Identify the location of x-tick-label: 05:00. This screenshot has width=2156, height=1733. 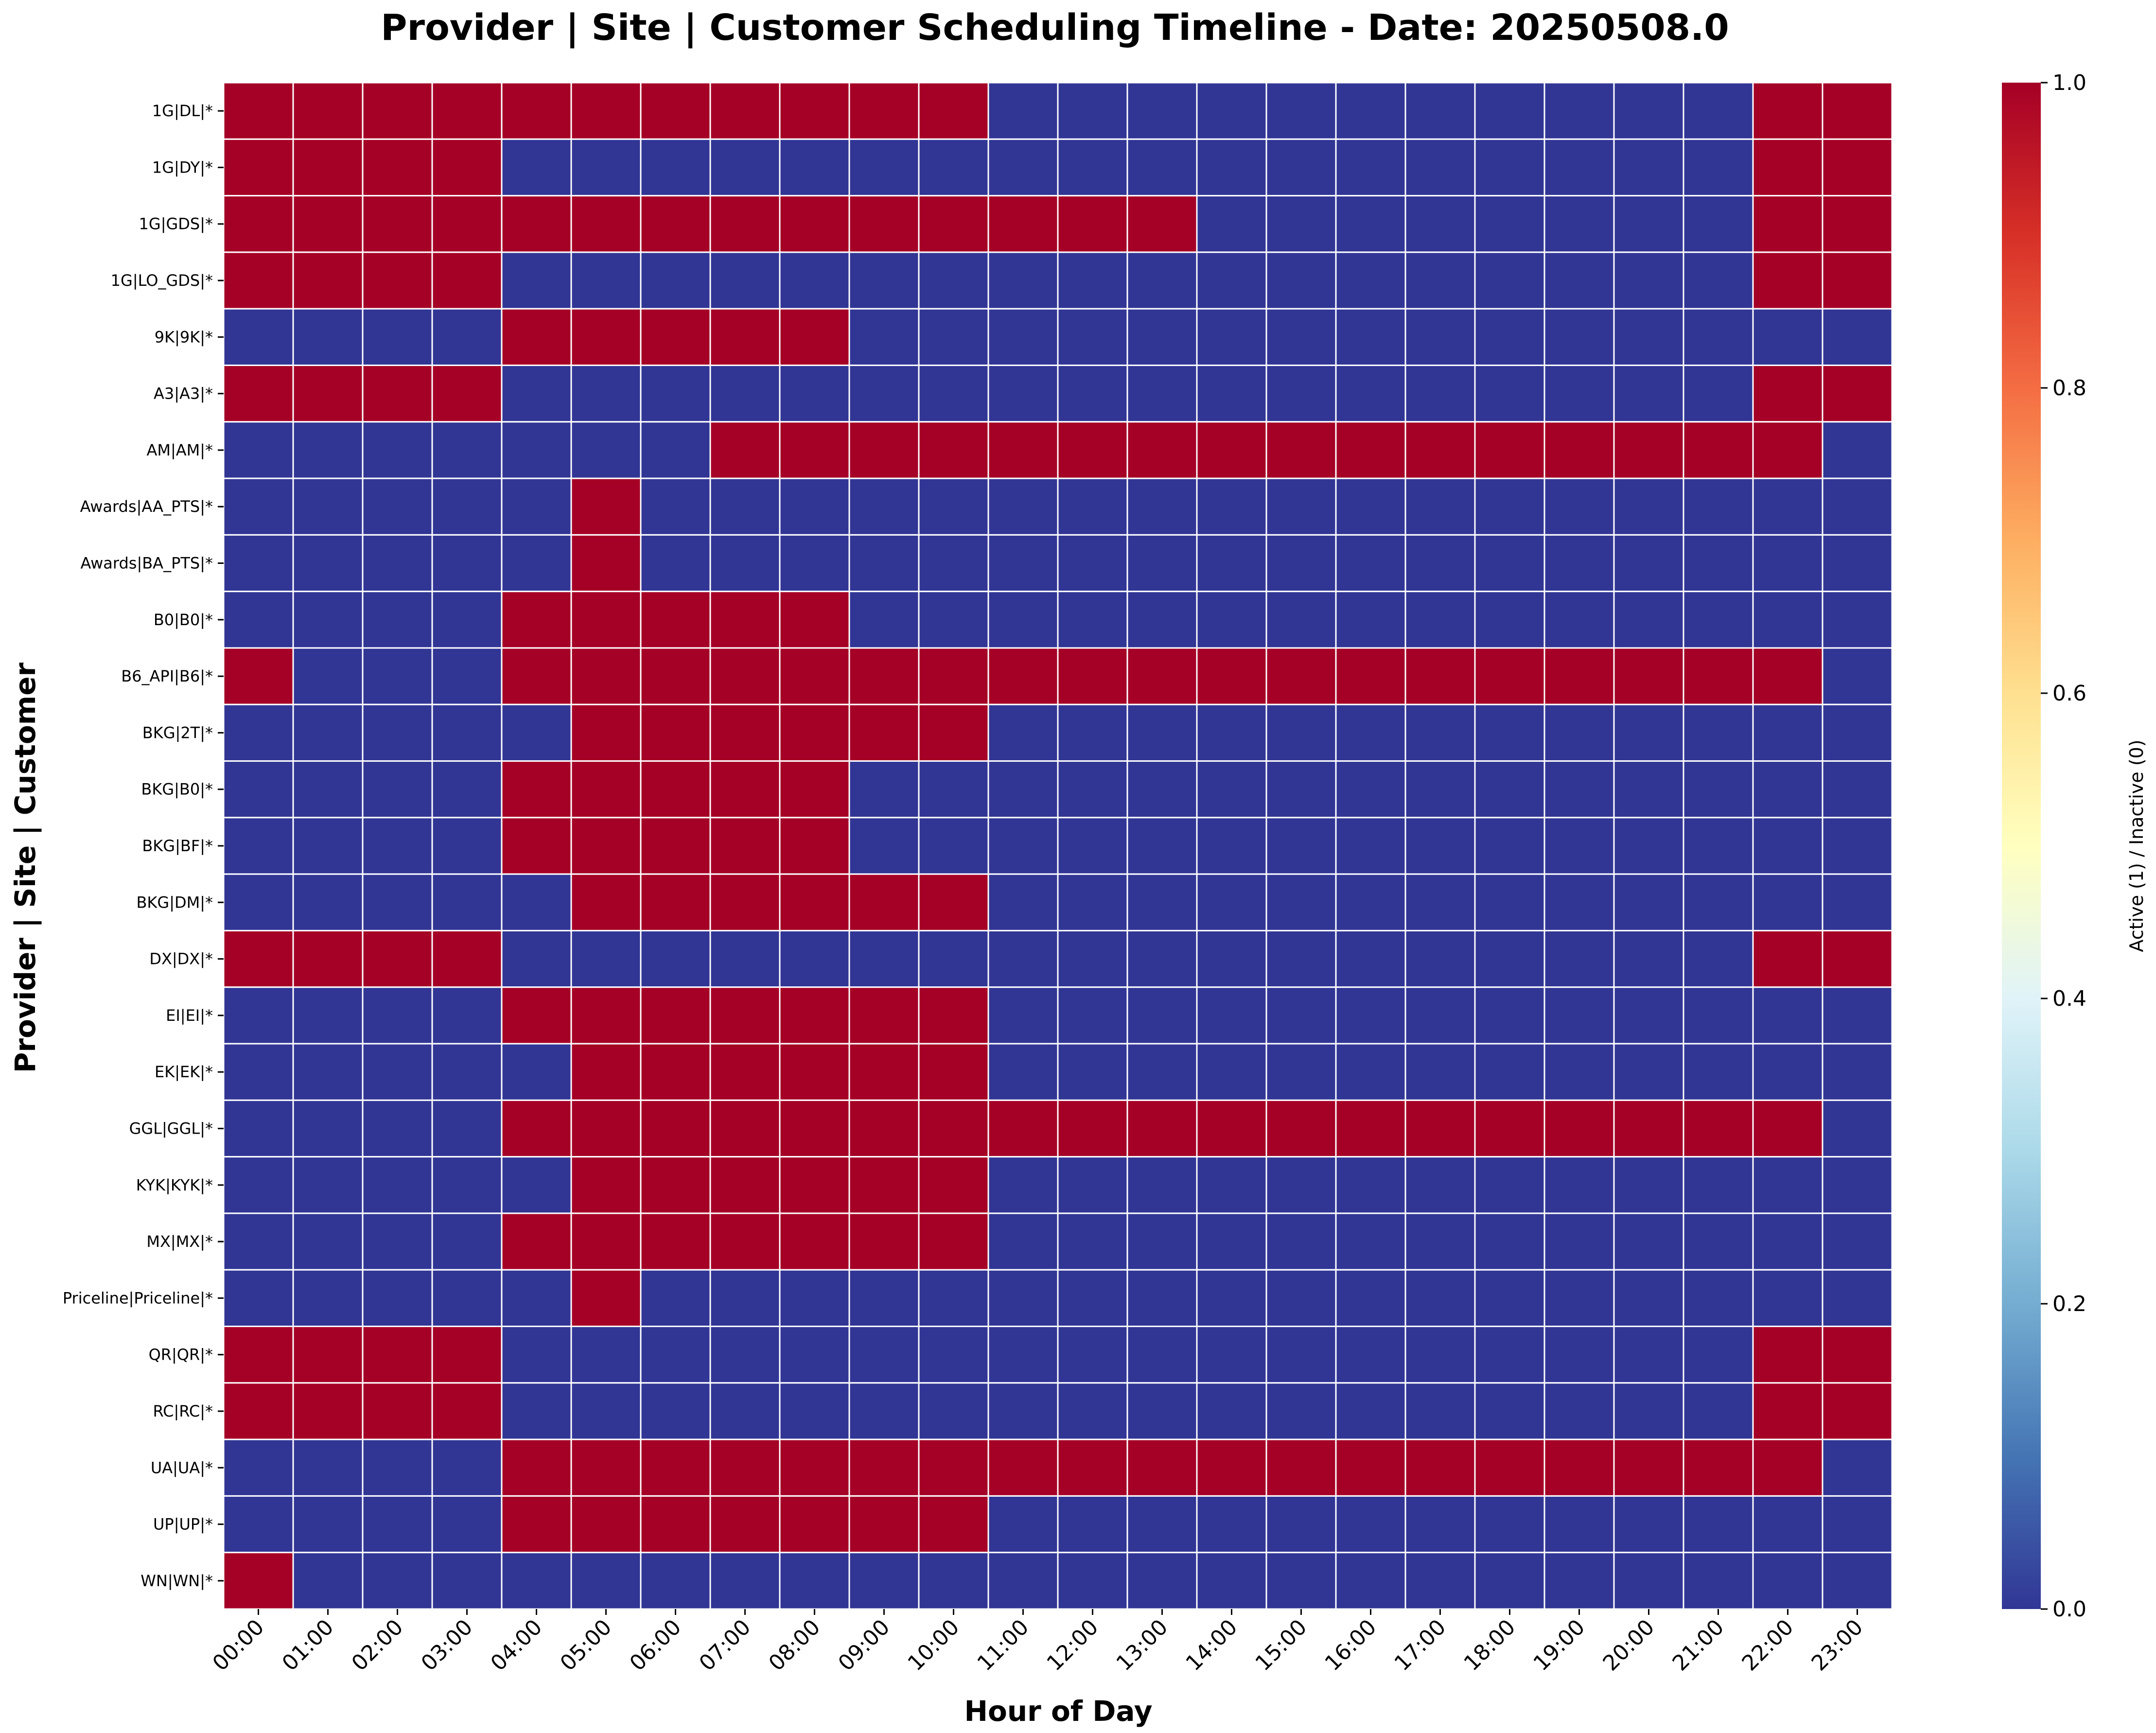
(587, 1645).